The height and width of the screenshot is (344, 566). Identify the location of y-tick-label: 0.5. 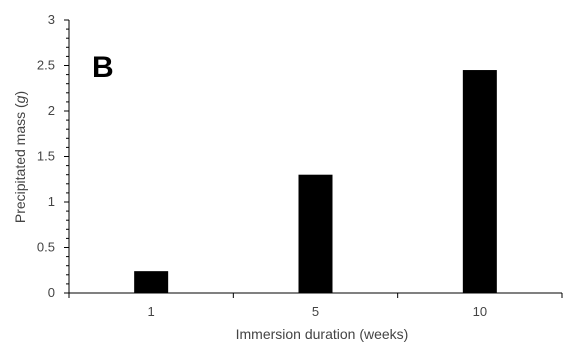
(46, 247).